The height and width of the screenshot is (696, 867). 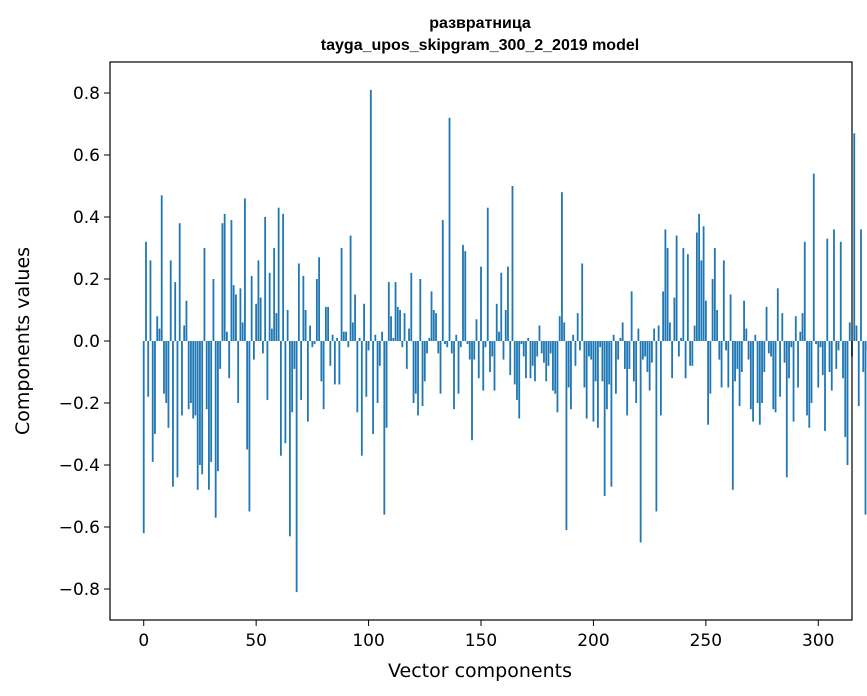 What do you see at coordinates (706, 641) in the screenshot?
I see `x-tick-label-250: 250` at bounding box center [706, 641].